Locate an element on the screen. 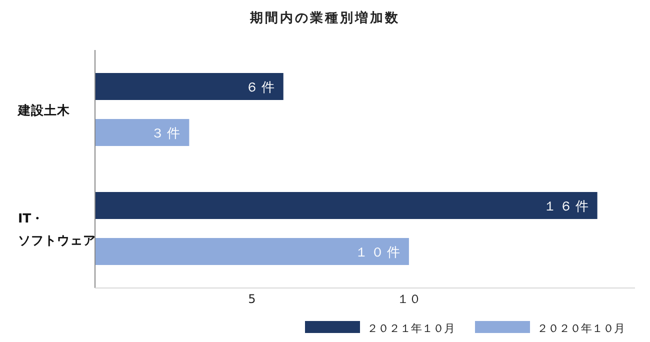 The width and height of the screenshot is (650, 342). y-tick-label: 建設土木 is located at coordinates (44, 110).